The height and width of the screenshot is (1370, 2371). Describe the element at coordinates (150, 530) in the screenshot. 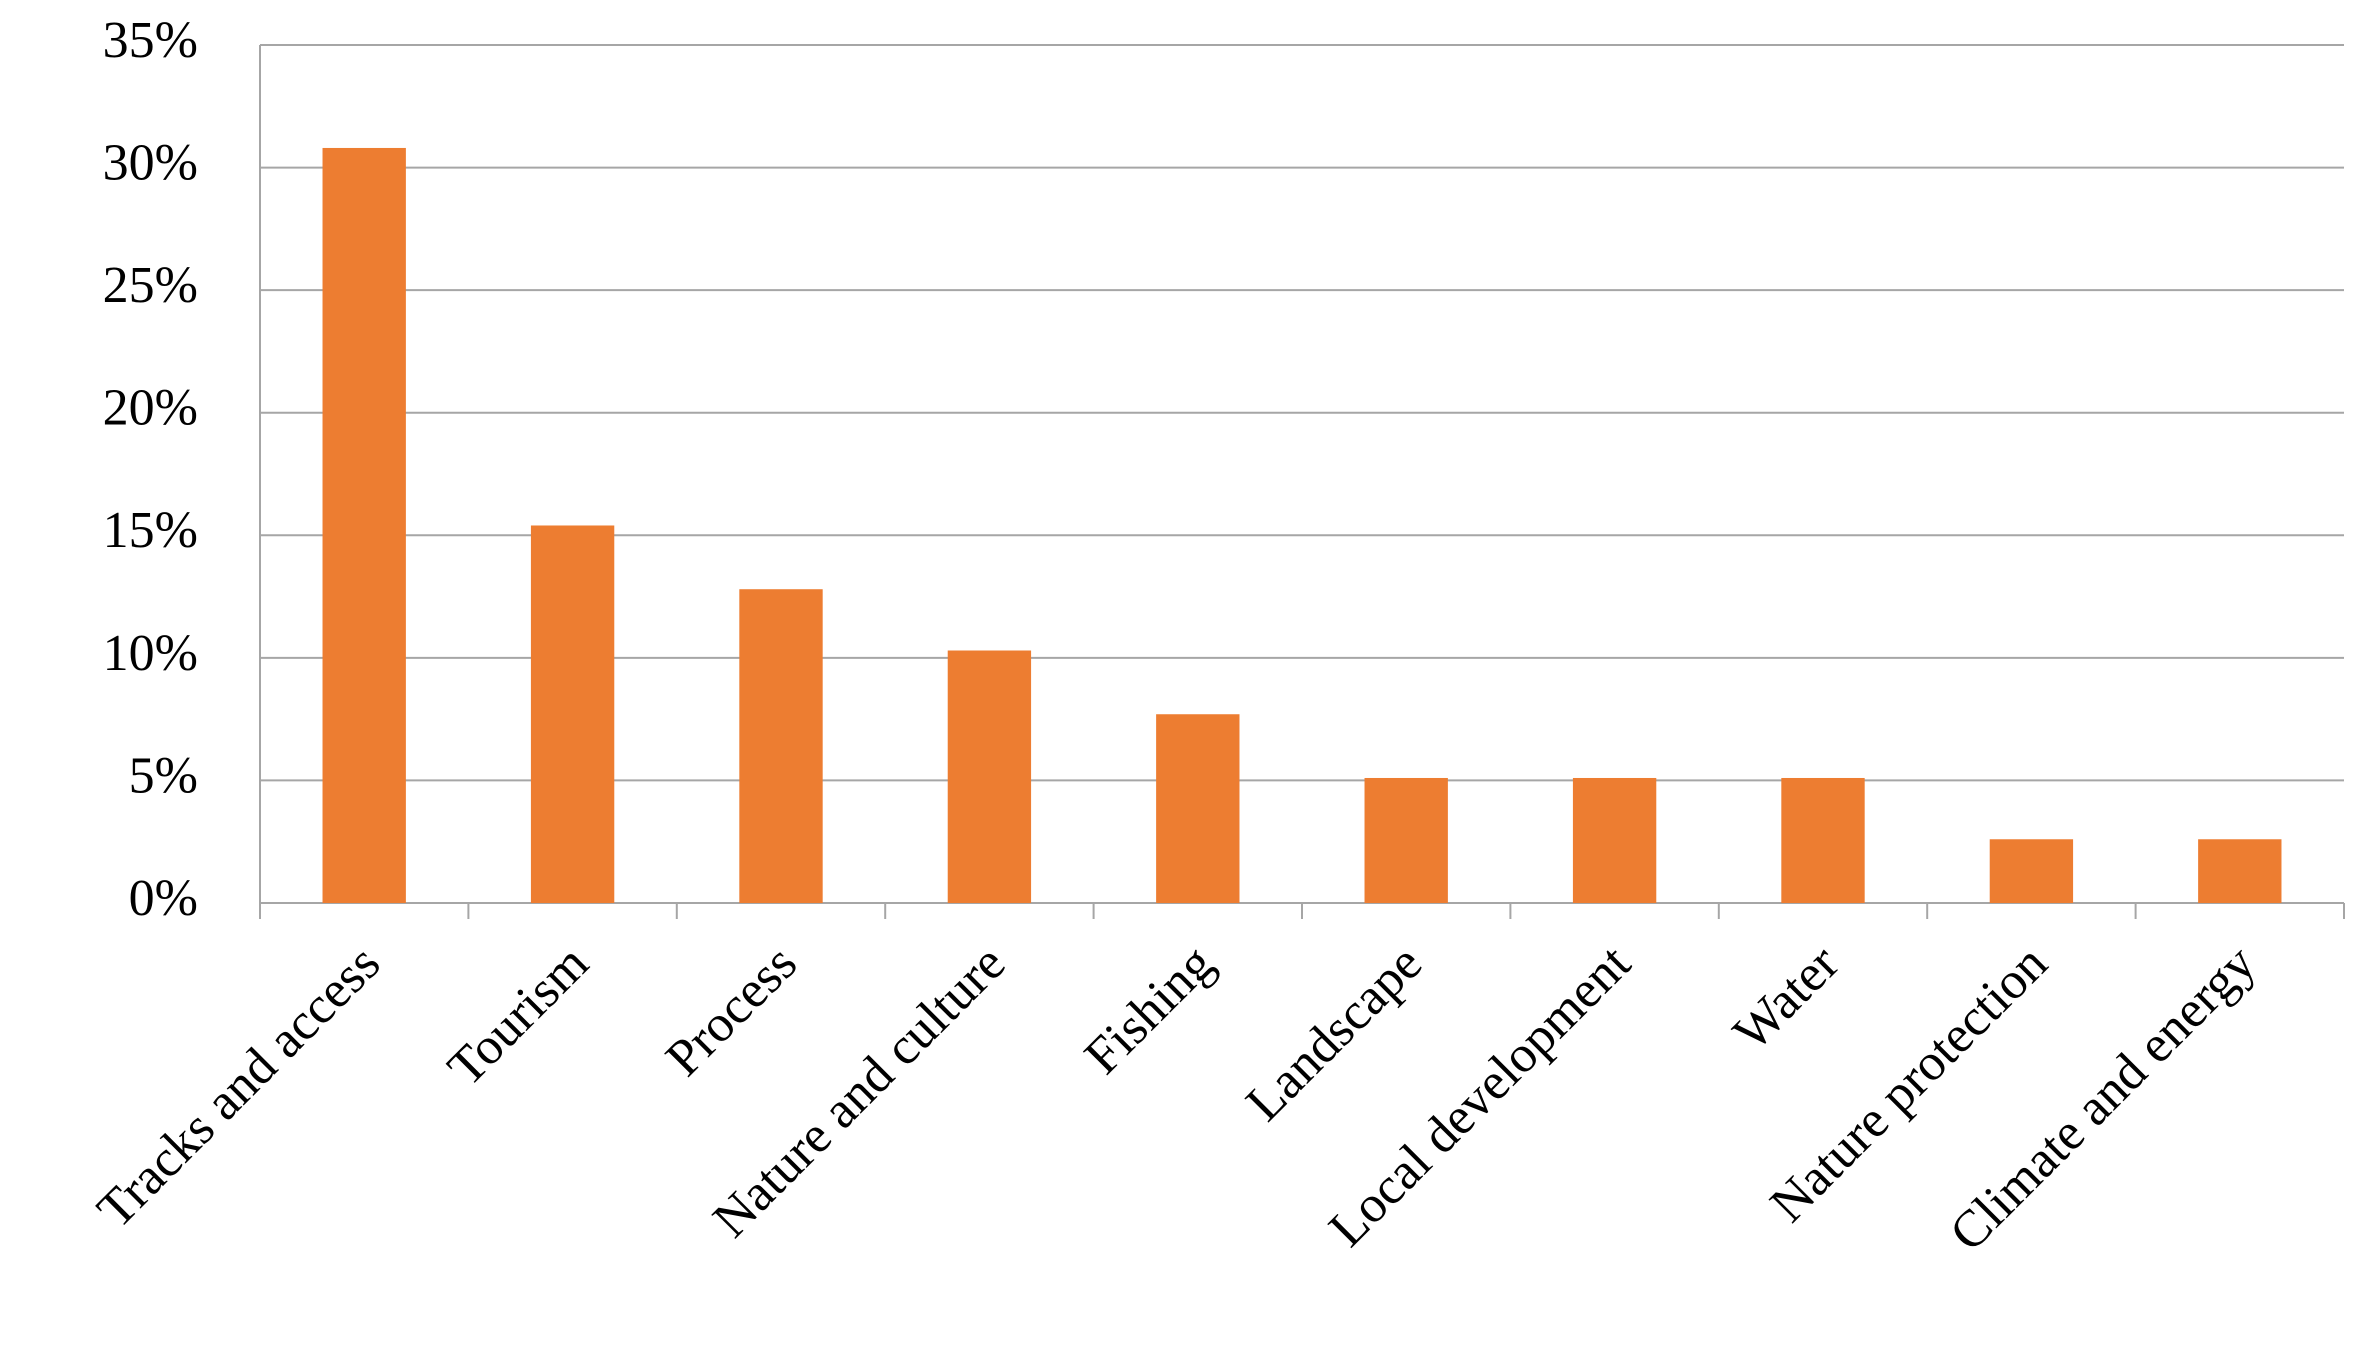

I see `y-tick-label: 15%` at that location.